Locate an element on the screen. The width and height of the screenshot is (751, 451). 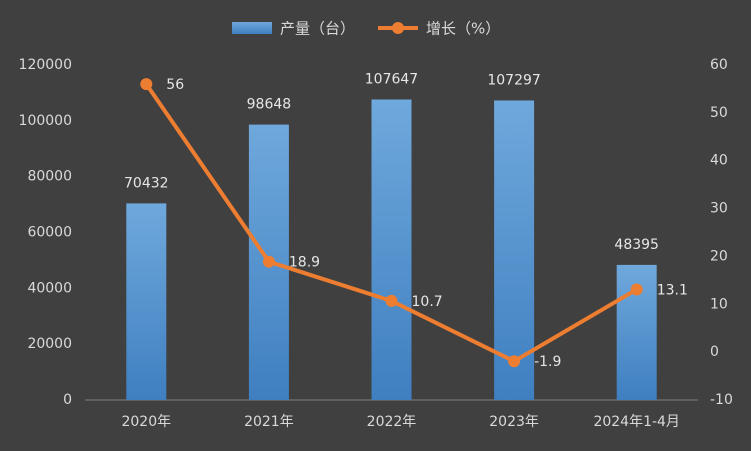
y-tick-label: 60000 is located at coordinates (49, 233).